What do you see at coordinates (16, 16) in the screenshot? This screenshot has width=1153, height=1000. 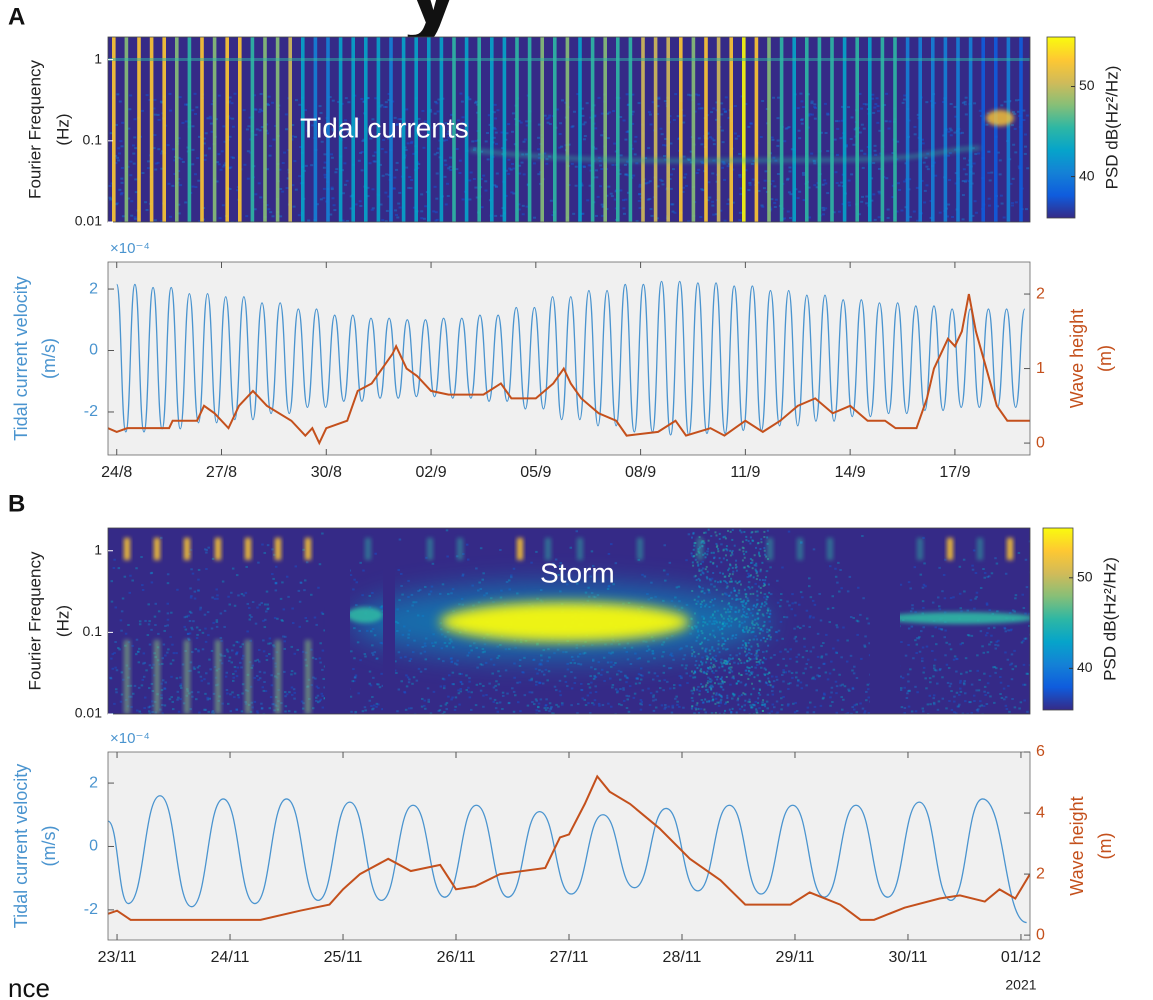 I see `panel-label: A` at bounding box center [16, 16].